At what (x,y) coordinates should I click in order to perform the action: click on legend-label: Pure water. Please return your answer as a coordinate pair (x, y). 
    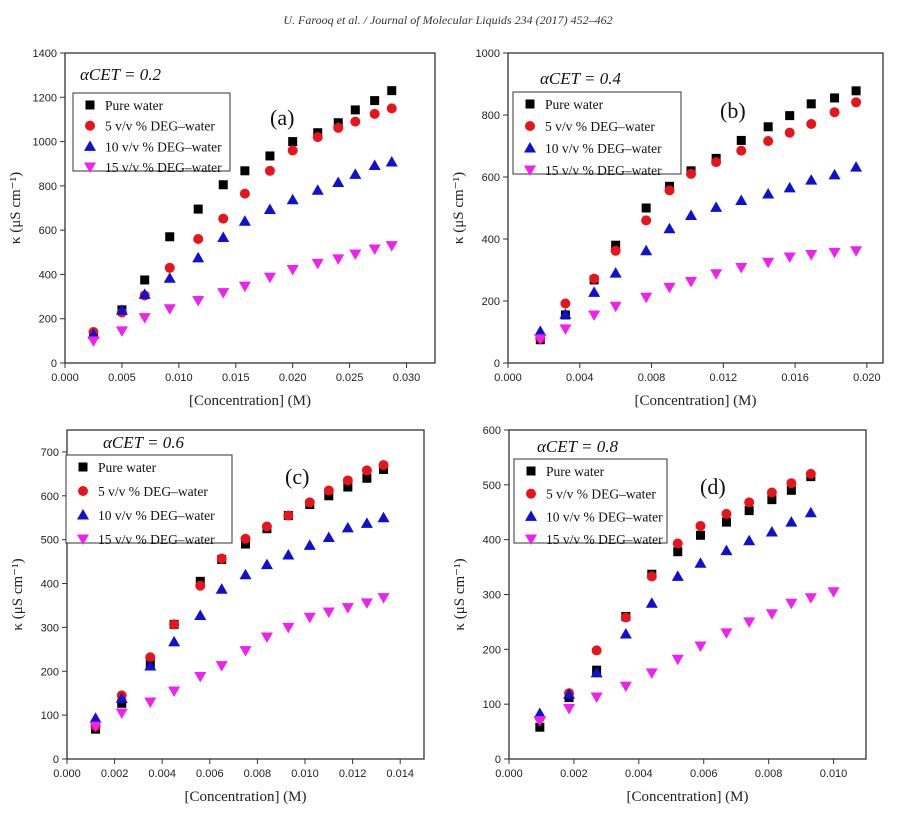
    Looking at the image, I should click on (134, 105).